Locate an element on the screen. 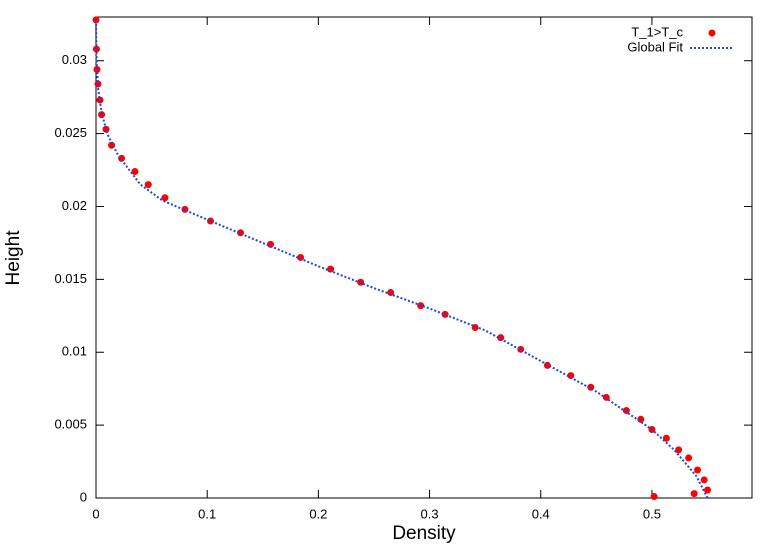 The width and height of the screenshot is (778, 545). x-axis-title: Density is located at coordinates (424, 533).